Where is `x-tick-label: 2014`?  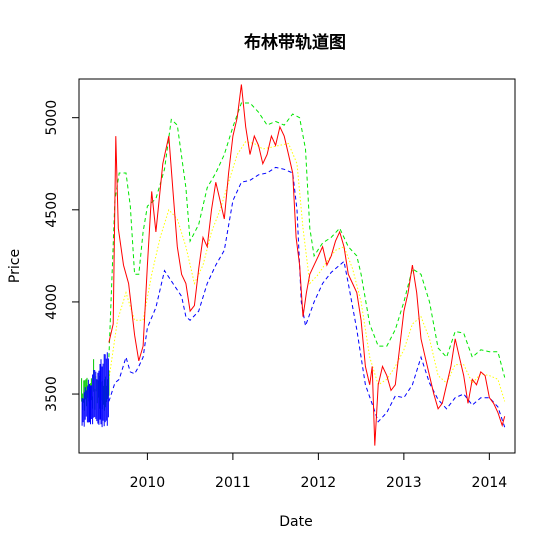
x-tick-label: 2014 is located at coordinates (490, 483).